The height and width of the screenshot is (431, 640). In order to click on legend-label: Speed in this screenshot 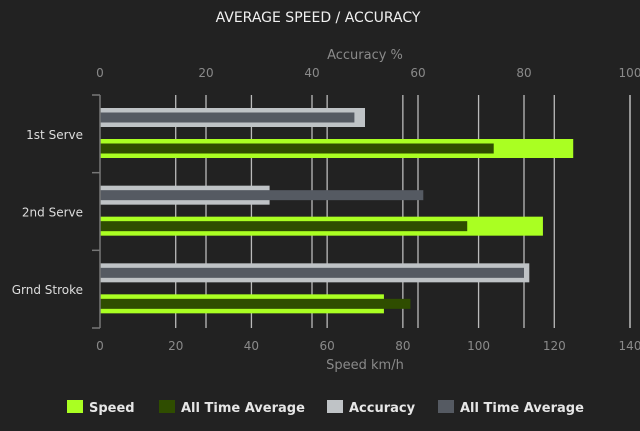, I will do `click(112, 408)`.